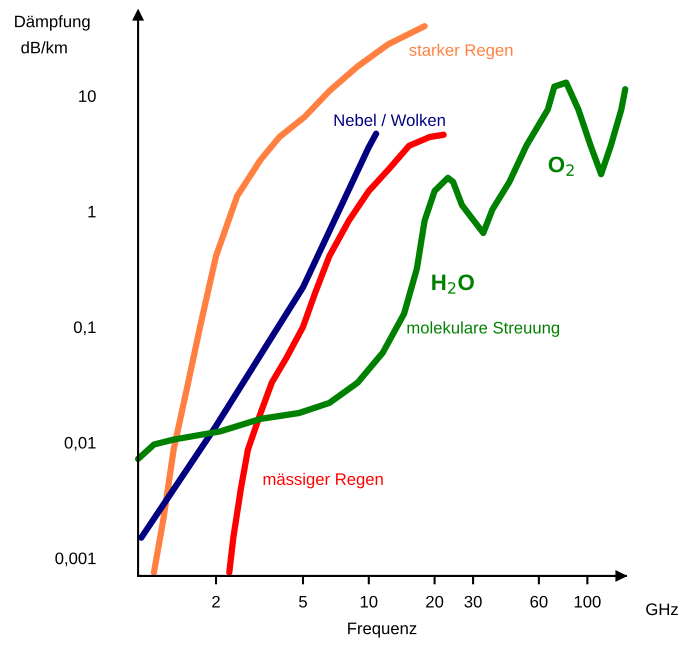  I want to click on y-axis-title: Dämpfung dB/km, so click(52, 34).